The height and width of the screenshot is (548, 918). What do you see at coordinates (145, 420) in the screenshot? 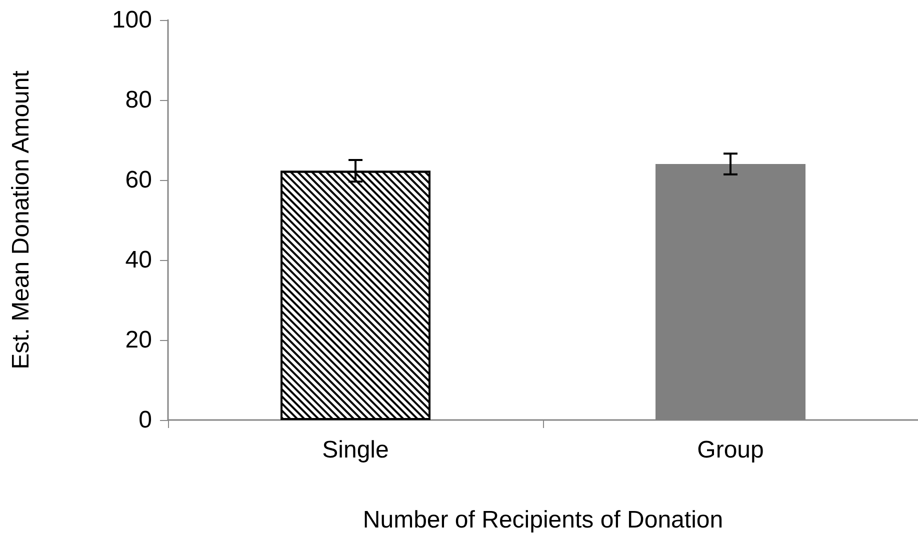
I see `y-tick-label: 0` at bounding box center [145, 420].